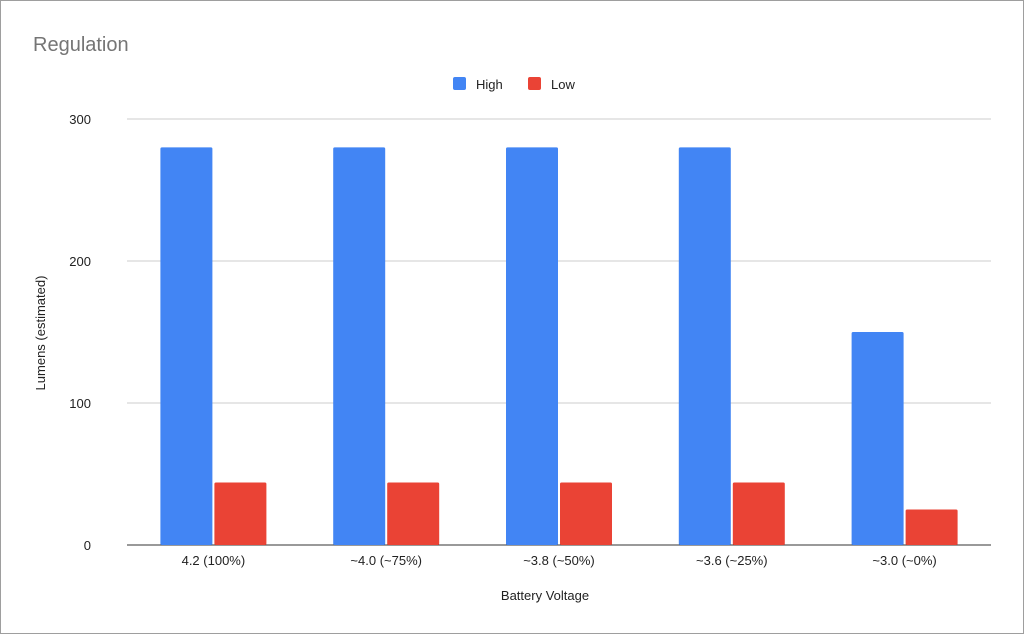  Describe the element at coordinates (904, 560) in the screenshot. I see `x-tick-label: ~3.0 (~0%)` at that location.